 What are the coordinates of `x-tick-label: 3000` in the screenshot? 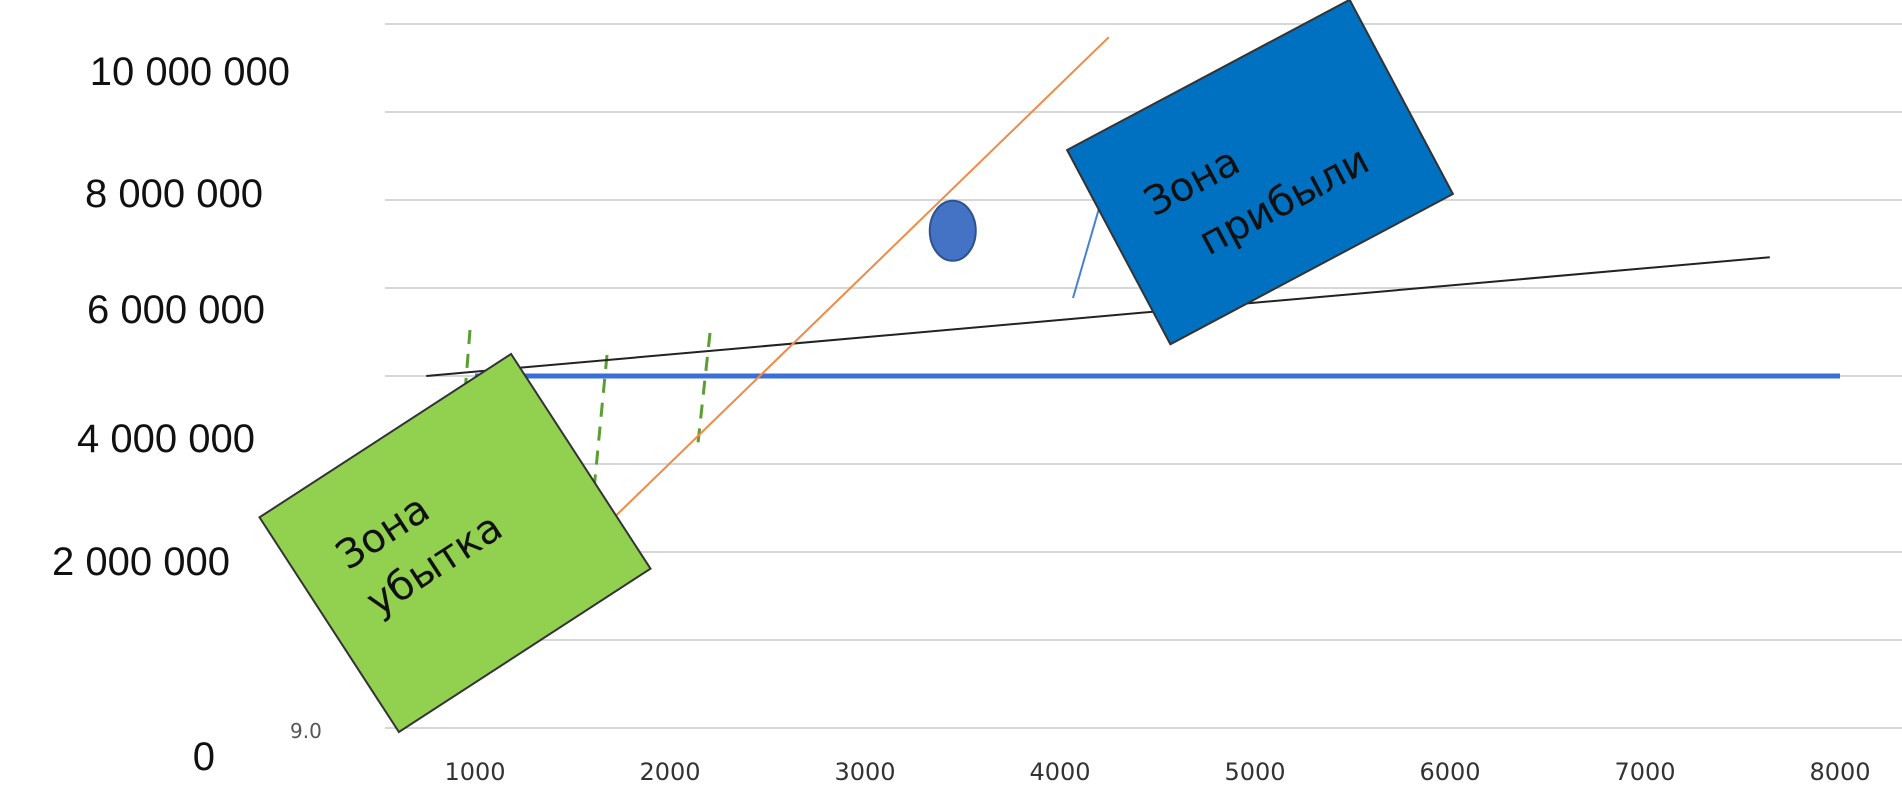 It's located at (864, 772).